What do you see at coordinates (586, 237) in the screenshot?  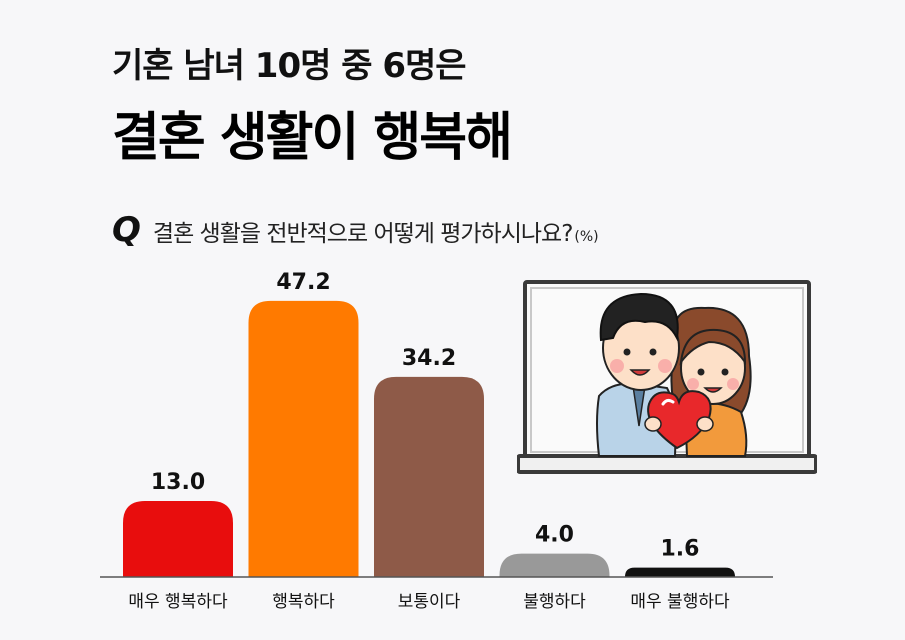 I see `question-unit: (%)` at bounding box center [586, 237].